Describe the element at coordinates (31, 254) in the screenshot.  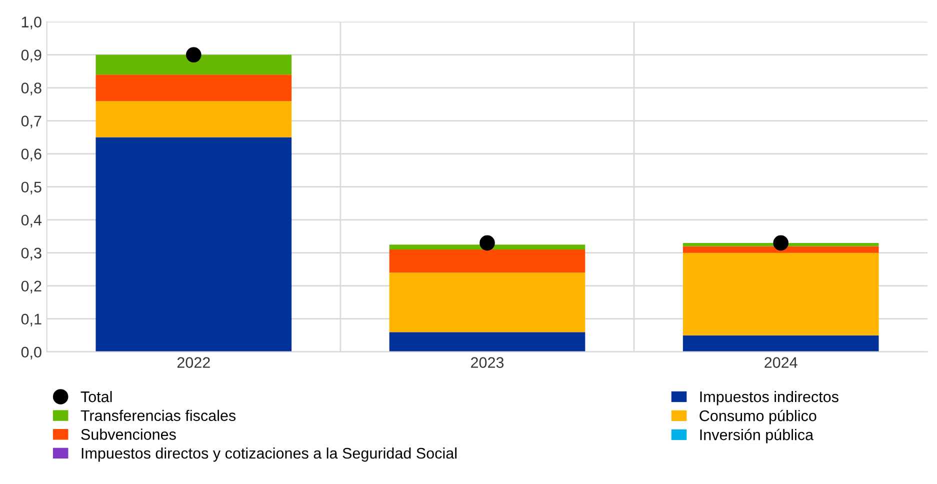
I see `y-tick-label: 0,3` at that location.